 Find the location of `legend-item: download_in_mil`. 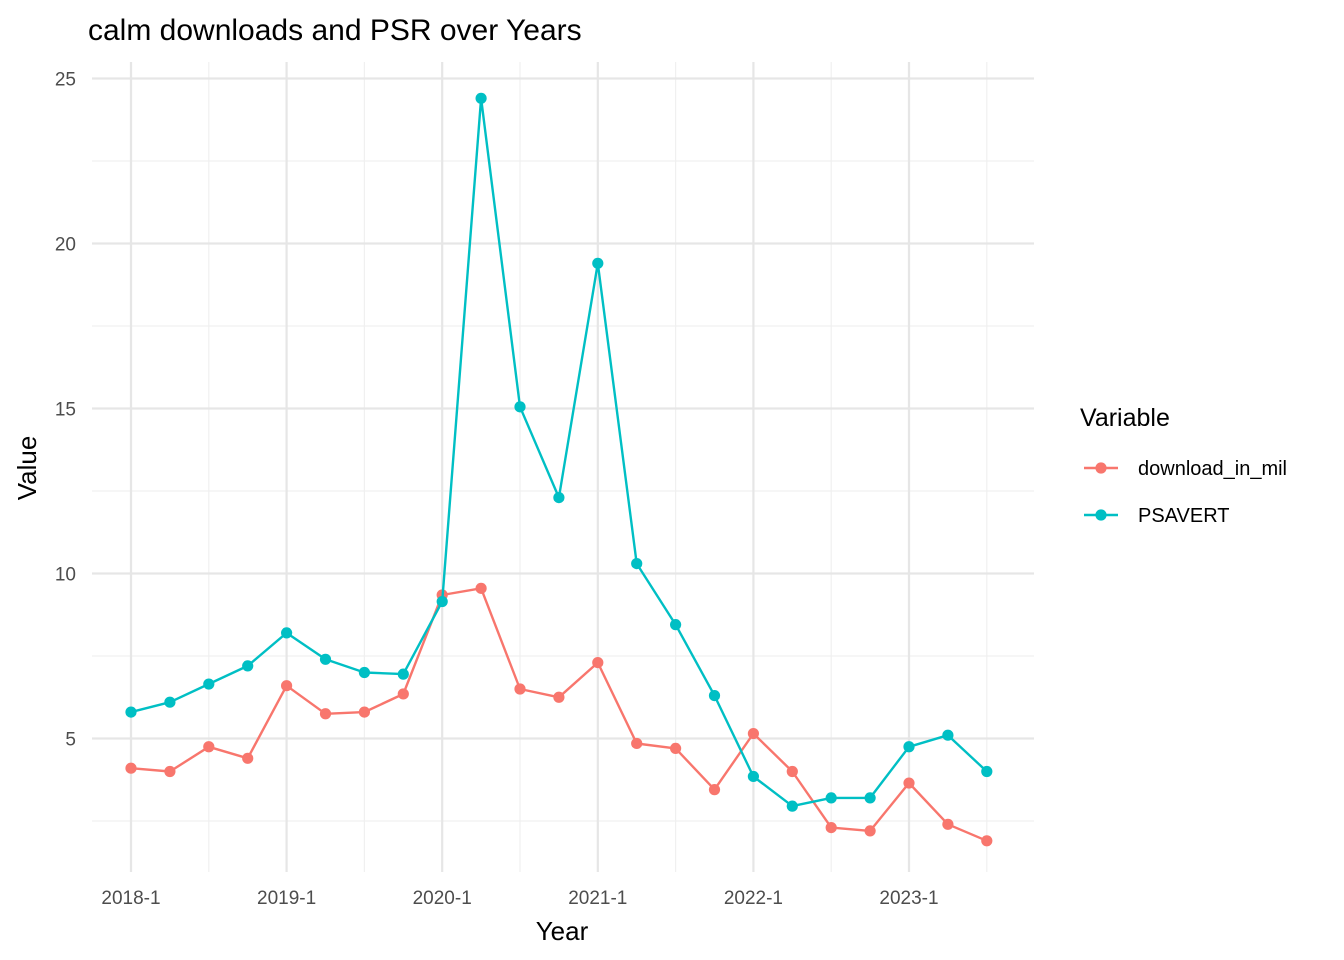

legend-item: download_in_mil is located at coordinates (1185, 469).